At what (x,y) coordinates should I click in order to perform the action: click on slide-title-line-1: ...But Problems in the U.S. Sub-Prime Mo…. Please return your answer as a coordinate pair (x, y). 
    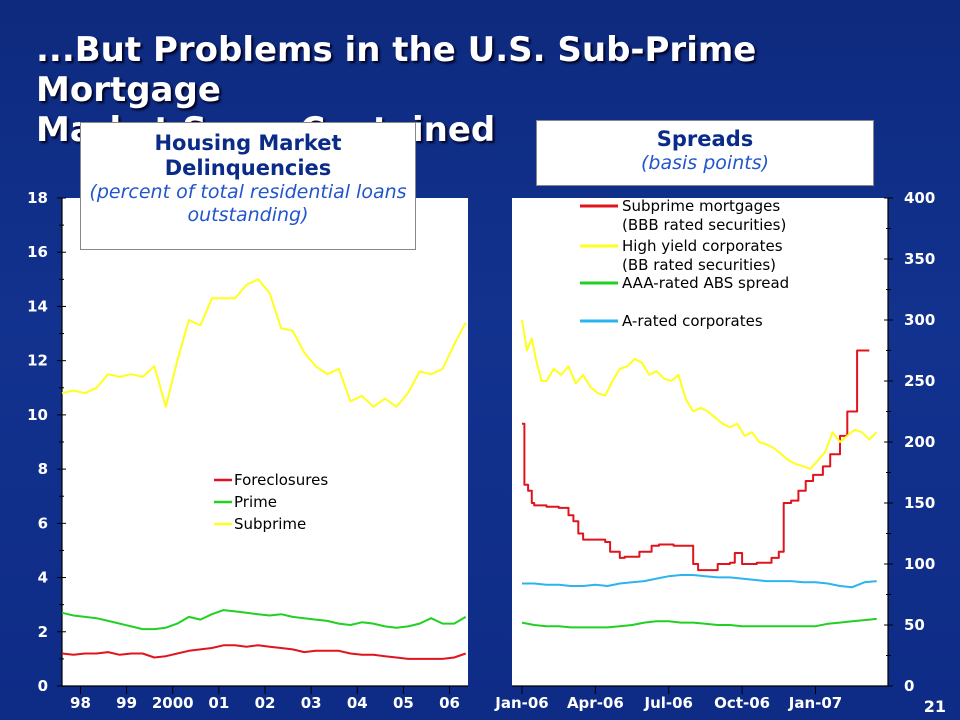
    Looking at the image, I should click on (396, 70).